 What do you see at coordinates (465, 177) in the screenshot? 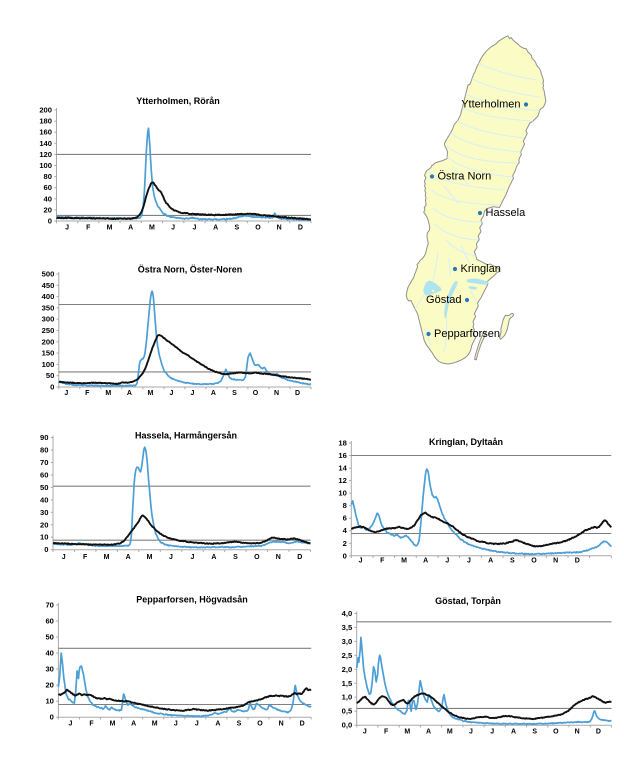
I see `svg-text: Östra Norn` at bounding box center [465, 177].